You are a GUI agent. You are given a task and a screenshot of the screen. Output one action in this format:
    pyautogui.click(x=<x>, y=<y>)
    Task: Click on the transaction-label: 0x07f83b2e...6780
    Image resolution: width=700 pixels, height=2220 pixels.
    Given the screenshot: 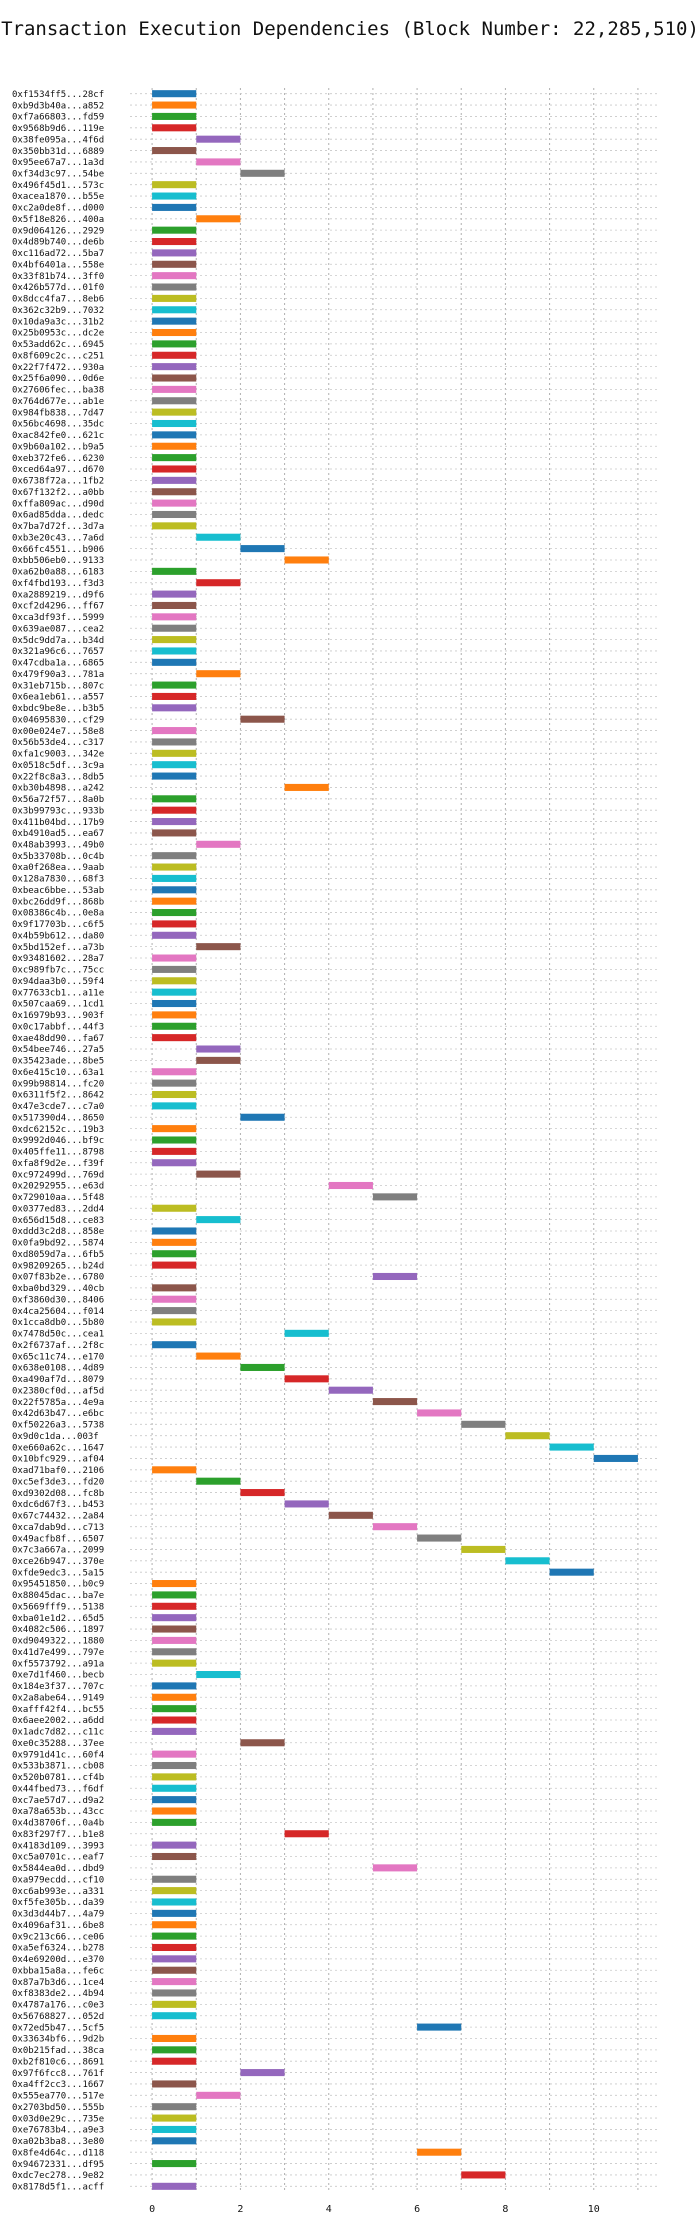 What is the action you would take?
    pyautogui.click(x=58, y=1278)
    